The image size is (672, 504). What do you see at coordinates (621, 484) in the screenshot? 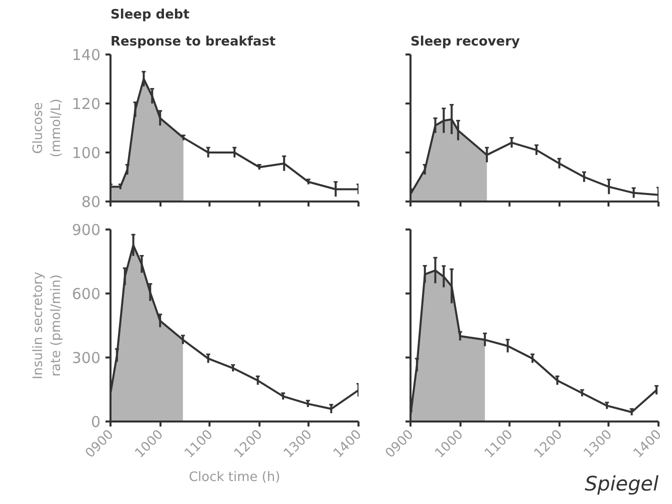
I see `text: Spiegel` at bounding box center [621, 484].